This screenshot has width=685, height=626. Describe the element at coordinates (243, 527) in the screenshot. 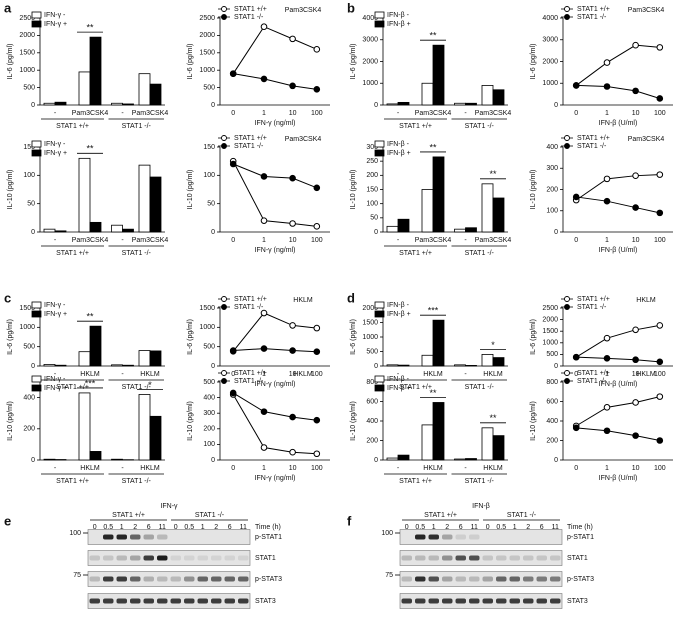

I see `time-label: 11` at that location.